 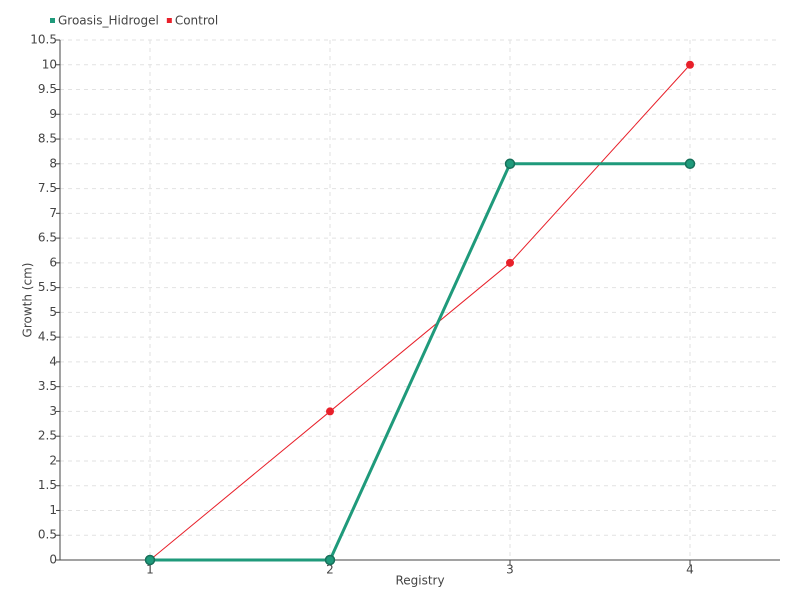 What do you see at coordinates (690, 570) in the screenshot?
I see `x-tick-label: 4` at bounding box center [690, 570].